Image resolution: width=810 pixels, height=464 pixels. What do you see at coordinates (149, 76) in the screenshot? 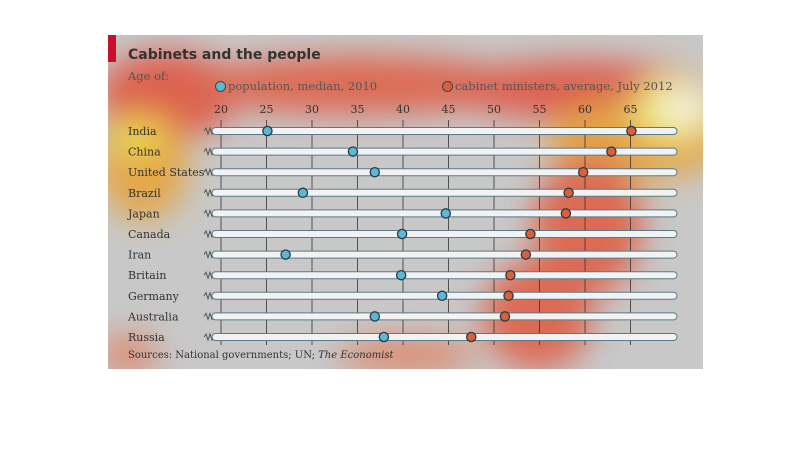
I see `chart-subtitle: Age of:` at bounding box center [149, 76].